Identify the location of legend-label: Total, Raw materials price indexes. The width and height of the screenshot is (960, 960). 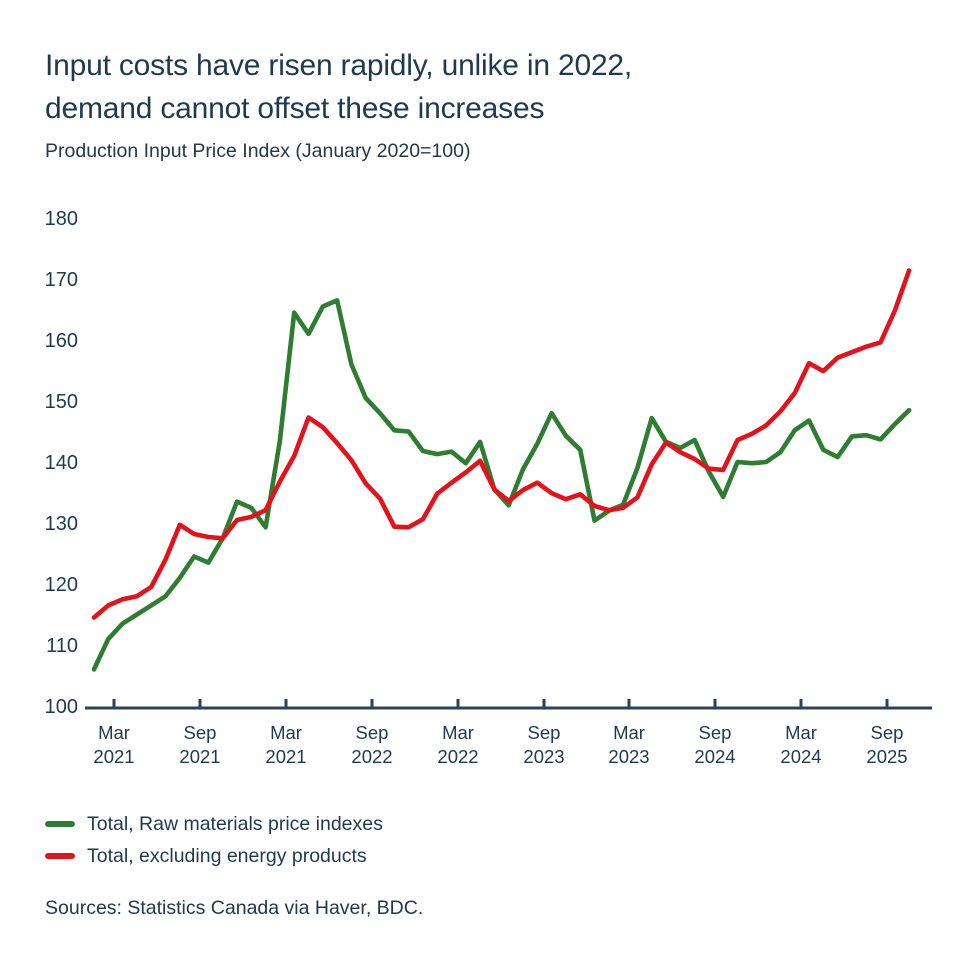
(235, 823).